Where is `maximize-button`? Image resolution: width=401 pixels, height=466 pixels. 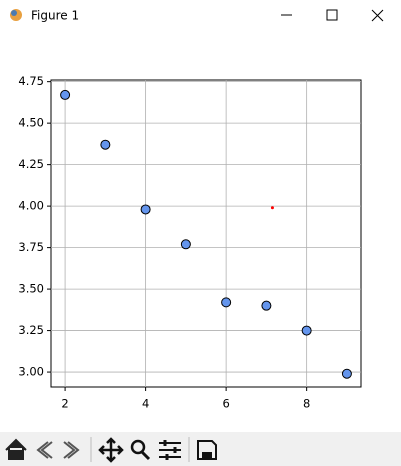
maximize-button is located at coordinates (332, 15).